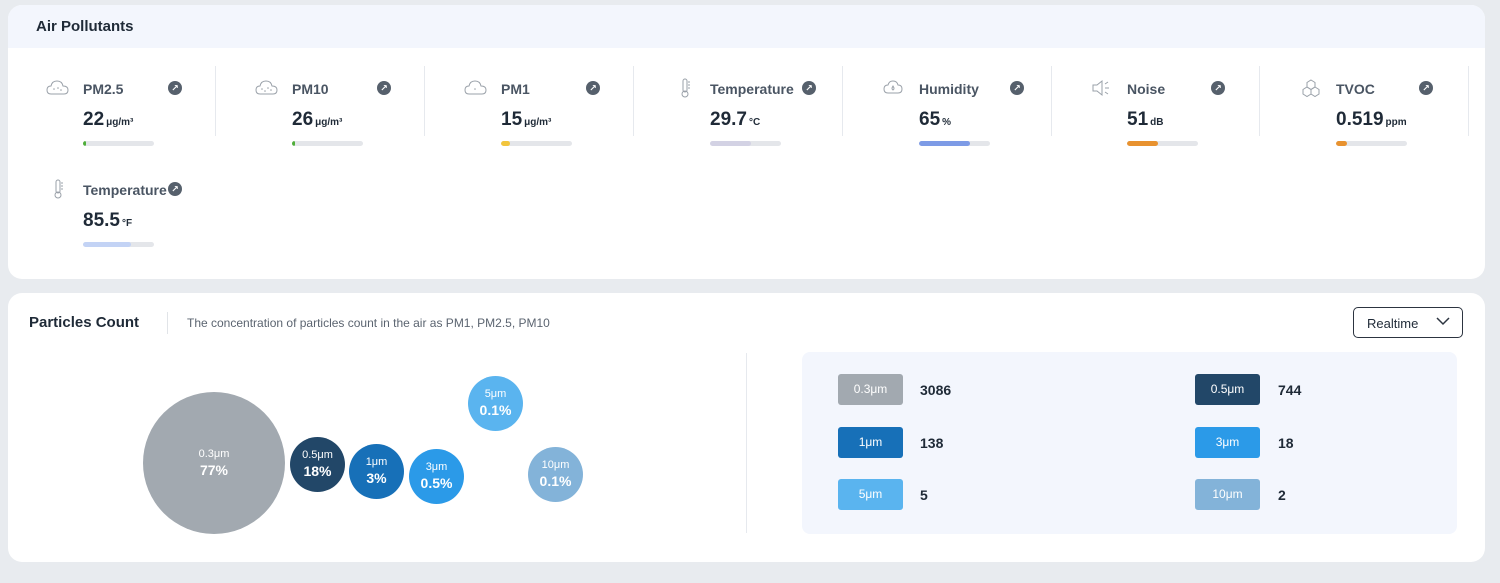  I want to click on bubble-1um: 1μm 3%, so click(376, 471).